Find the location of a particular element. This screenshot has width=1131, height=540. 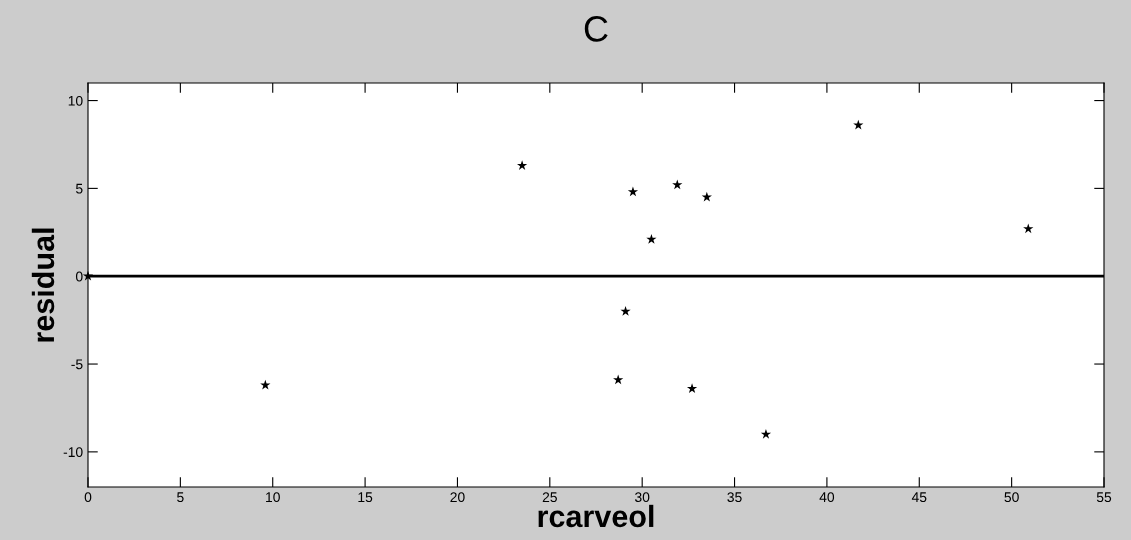

x-tick-label: 20 is located at coordinates (457, 497).